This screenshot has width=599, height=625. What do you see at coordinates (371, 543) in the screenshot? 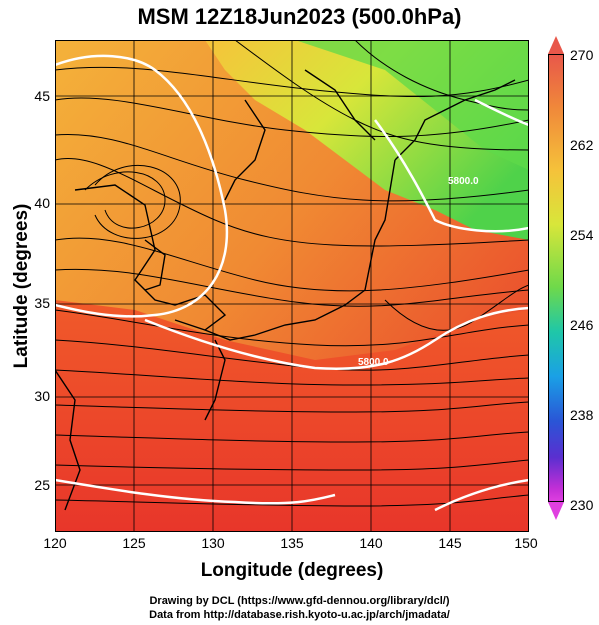
I see `x-tick-140: 140` at bounding box center [371, 543].